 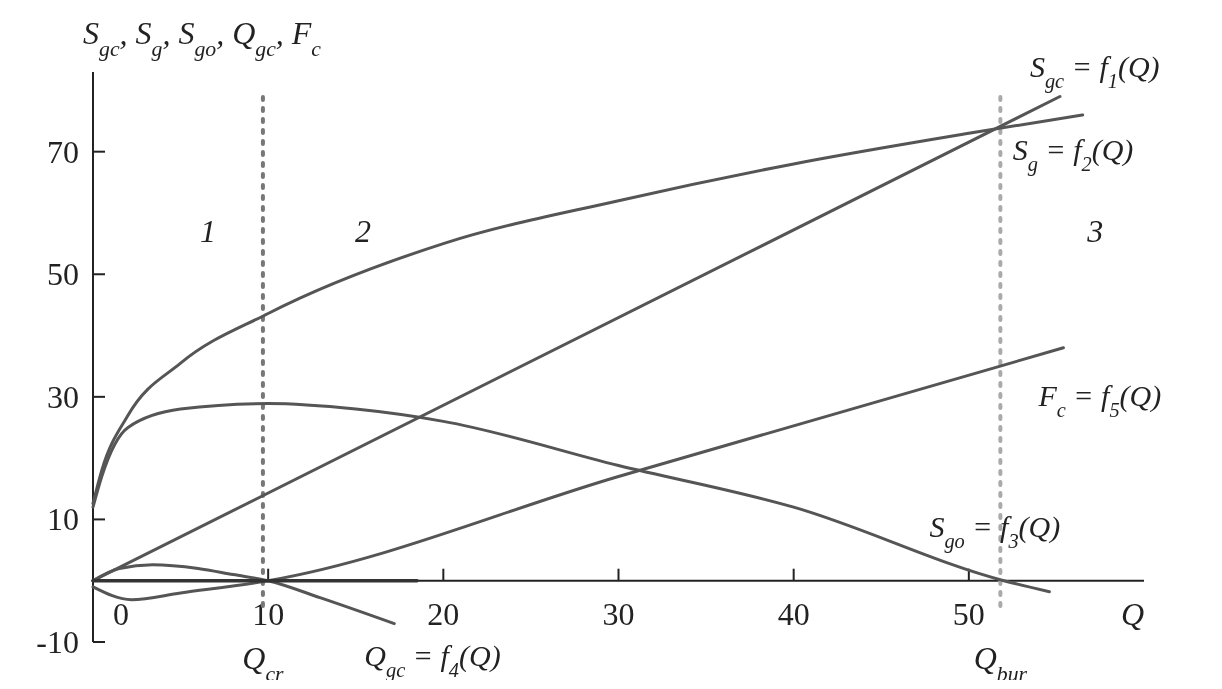 What do you see at coordinates (1000, 662) in the screenshot?
I see `ref-line-label: Q$_{bur}$` at bounding box center [1000, 662].